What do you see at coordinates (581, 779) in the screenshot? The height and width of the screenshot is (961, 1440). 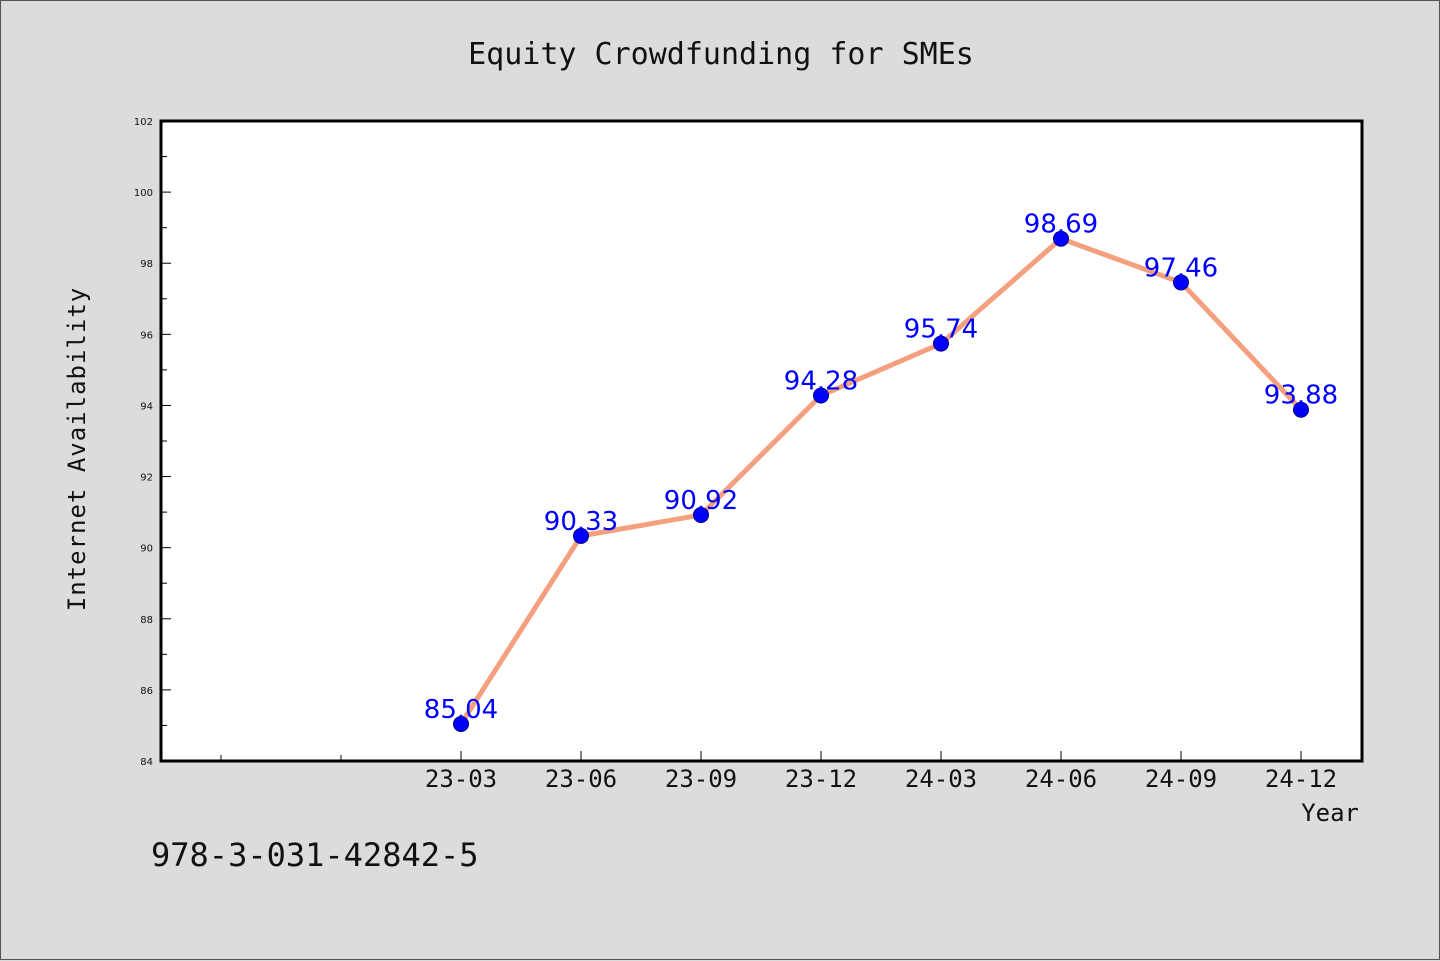 I see `x-tick-label: 23-06` at bounding box center [581, 779].